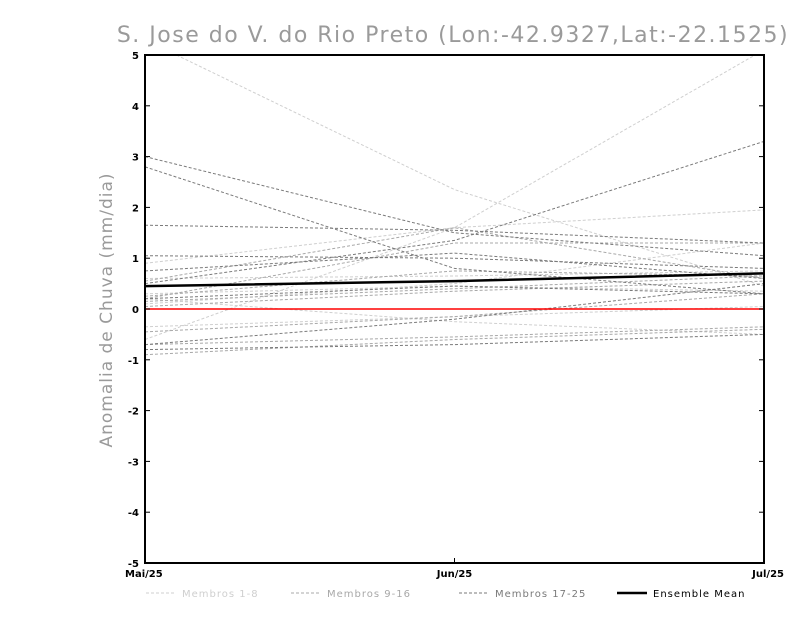 The image size is (800, 618). What do you see at coordinates (454, 574) in the screenshot?
I see `x-tick-label: Jun/25` at bounding box center [454, 574].